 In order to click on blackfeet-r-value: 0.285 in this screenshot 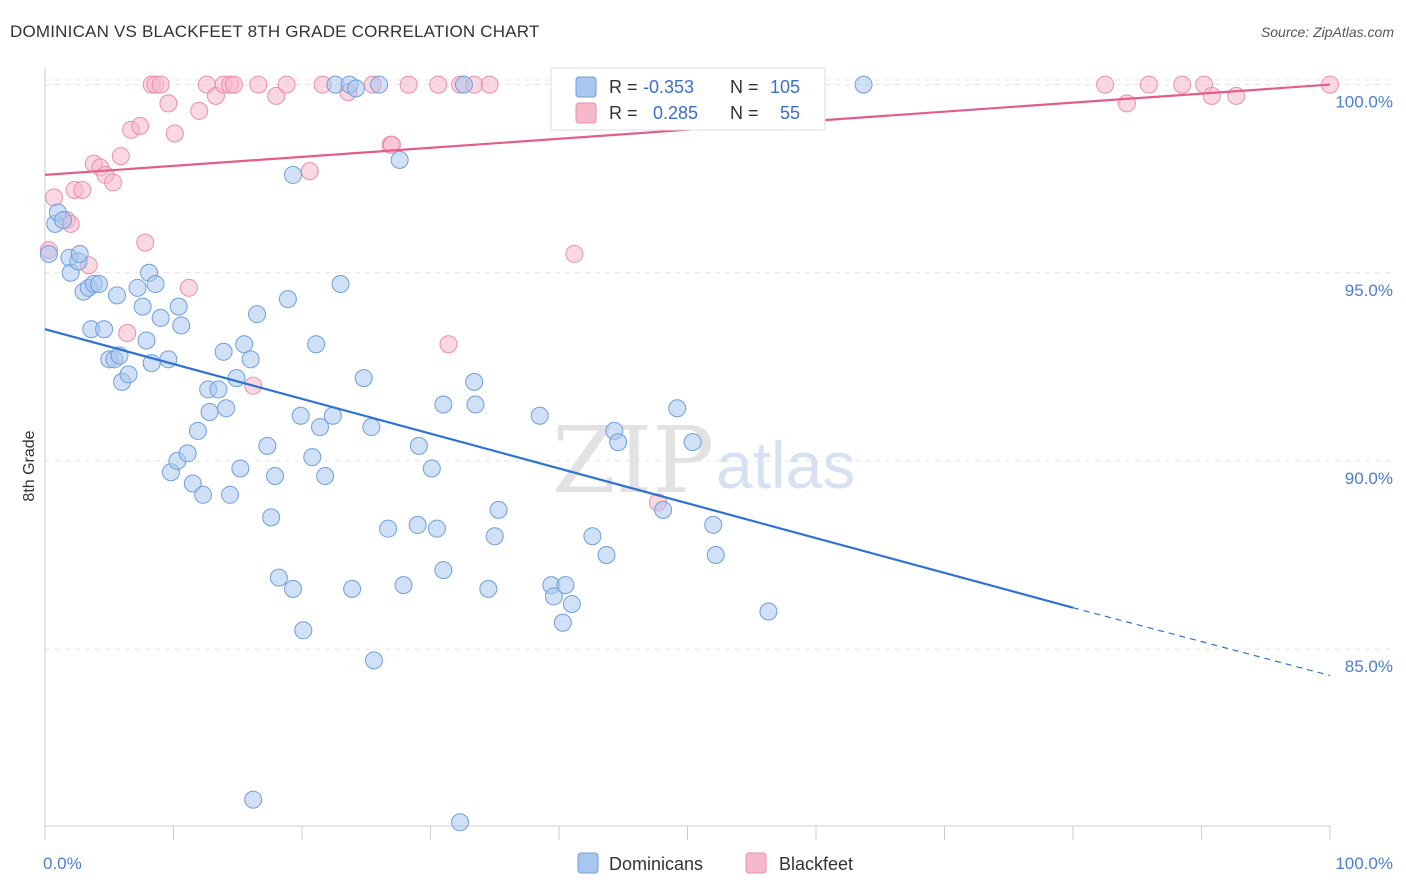, I will do `click(675, 113)`.